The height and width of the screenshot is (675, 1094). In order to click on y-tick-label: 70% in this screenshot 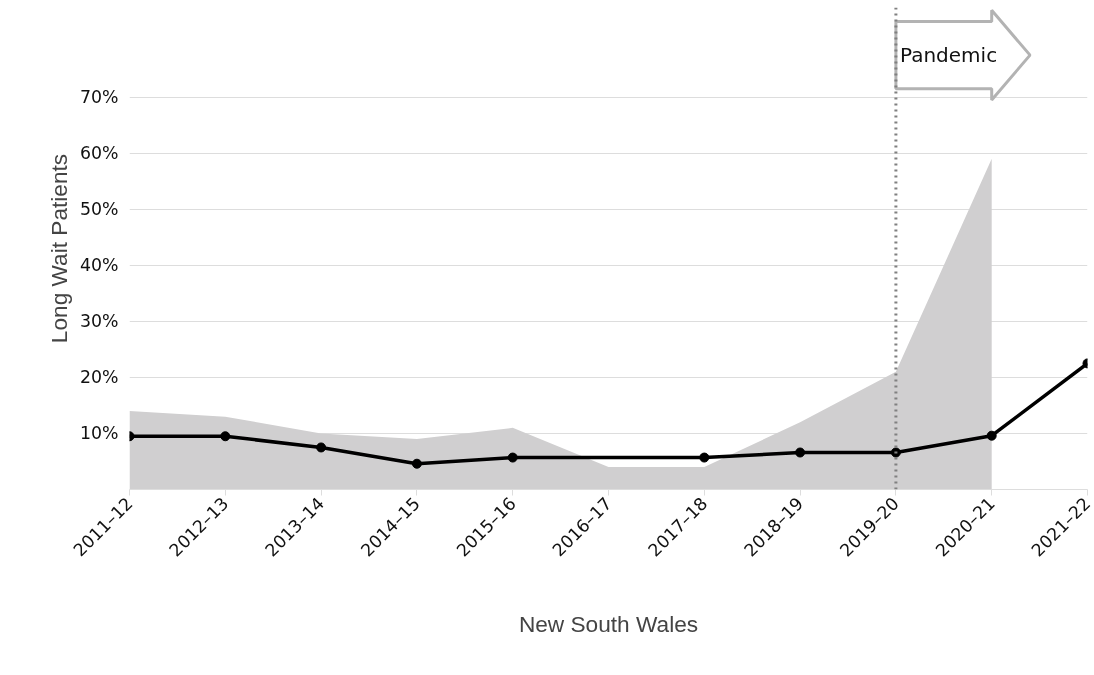, I will do `click(99, 97)`.